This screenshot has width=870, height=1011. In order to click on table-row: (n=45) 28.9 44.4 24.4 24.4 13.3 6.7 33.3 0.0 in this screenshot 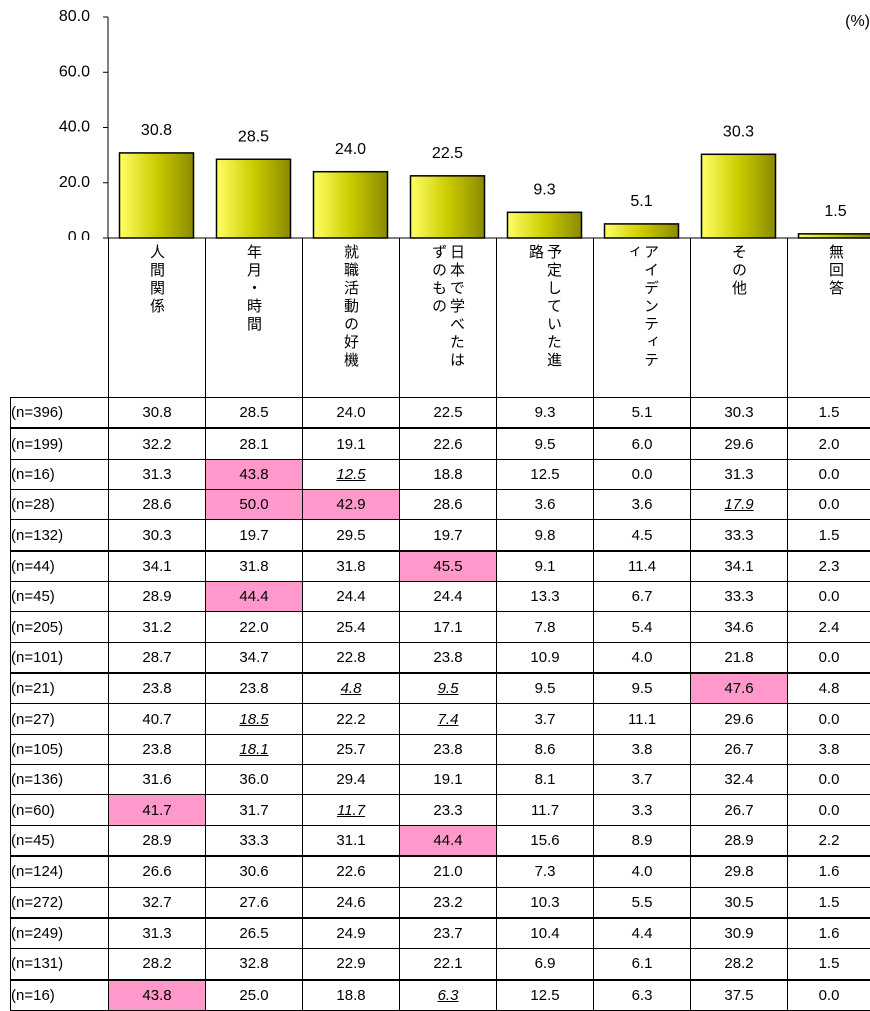, I will do `click(440, 597)`.